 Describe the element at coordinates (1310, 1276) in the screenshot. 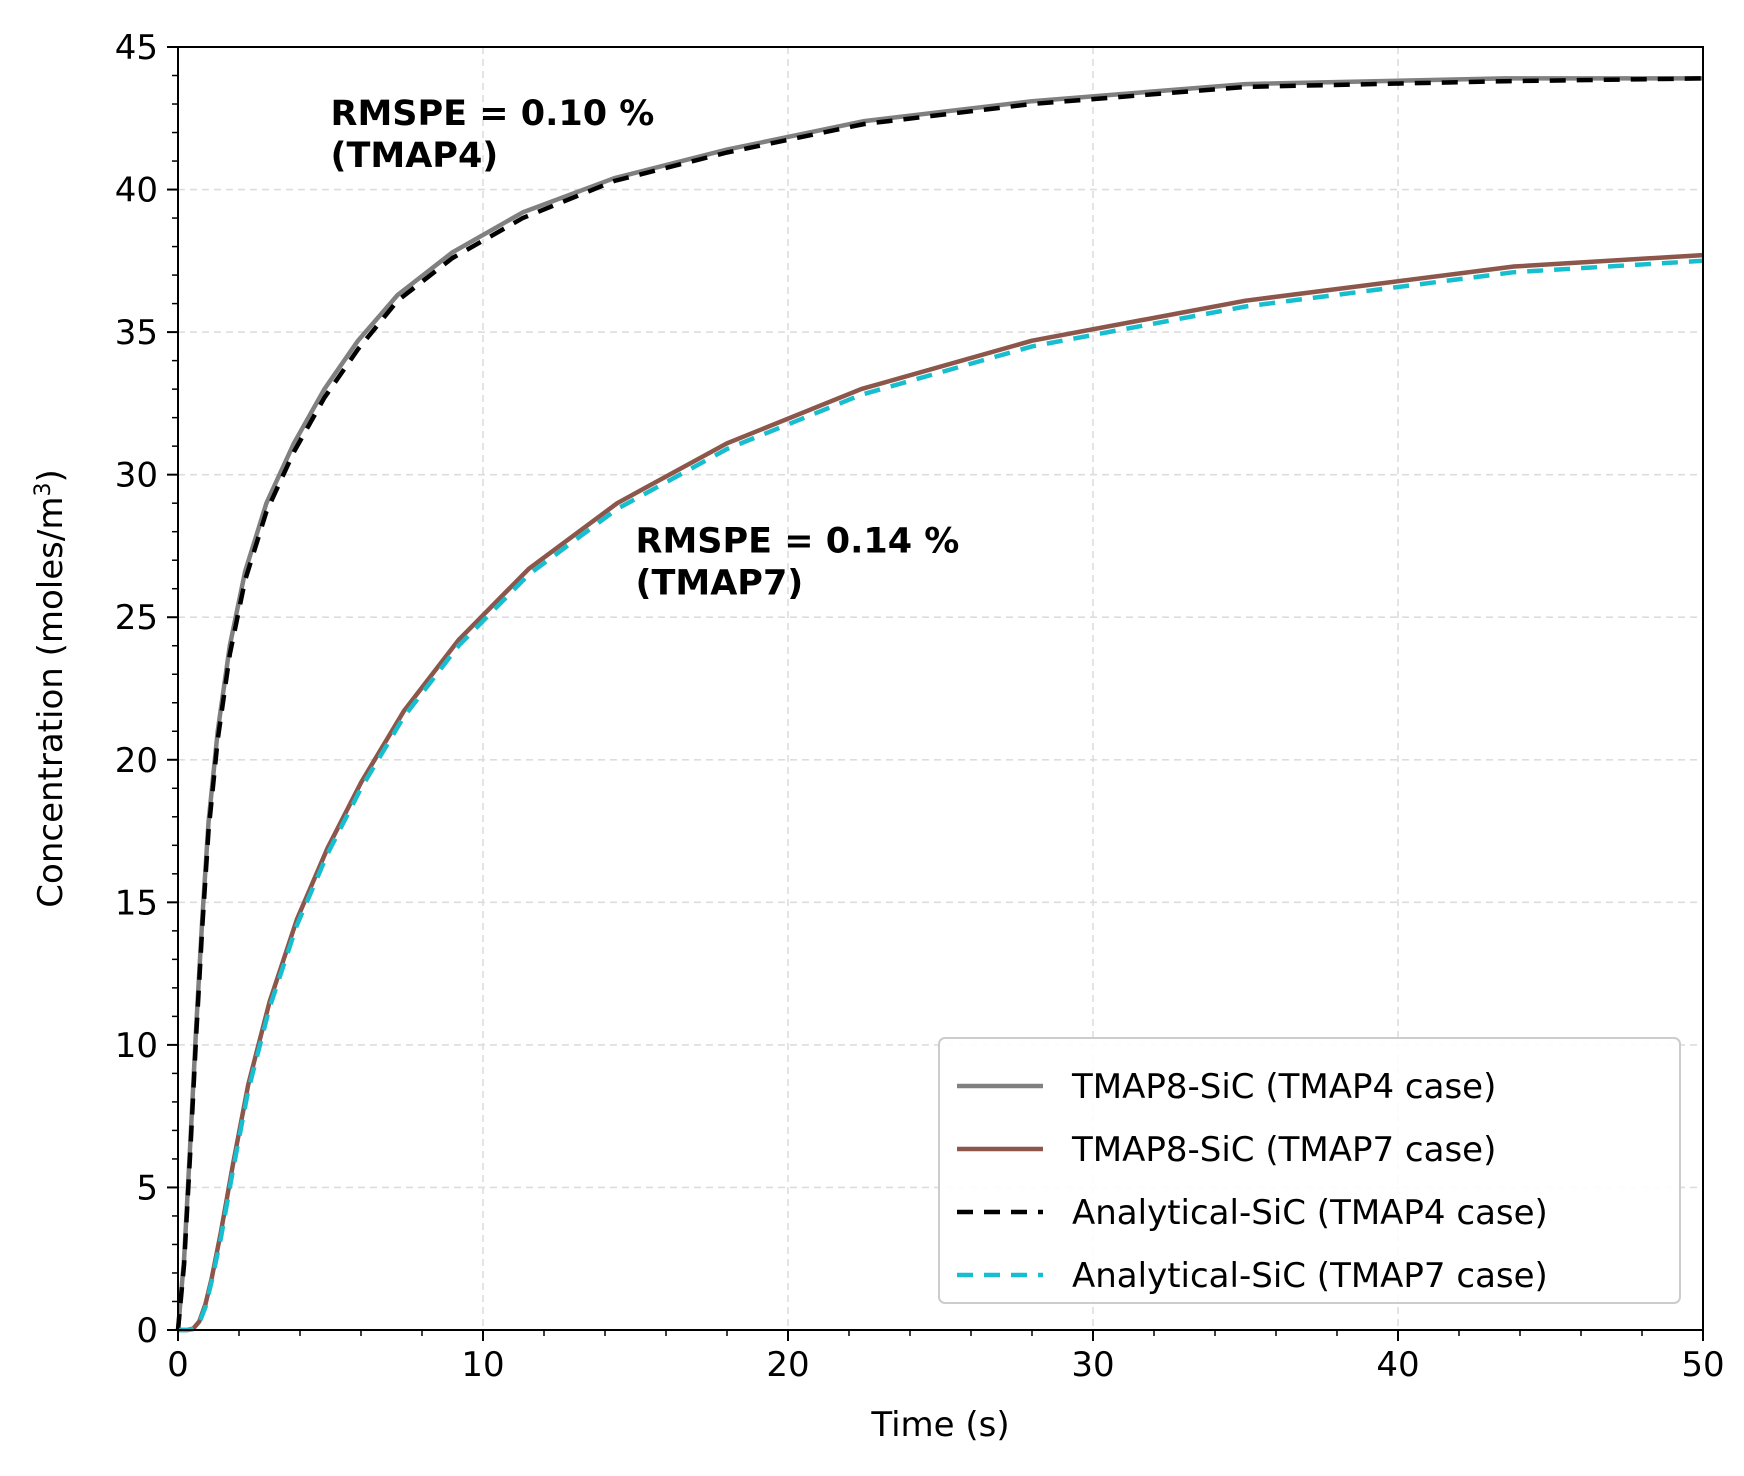

I see `legend-label: Analytical-SiC (TMAP7 case)` at that location.